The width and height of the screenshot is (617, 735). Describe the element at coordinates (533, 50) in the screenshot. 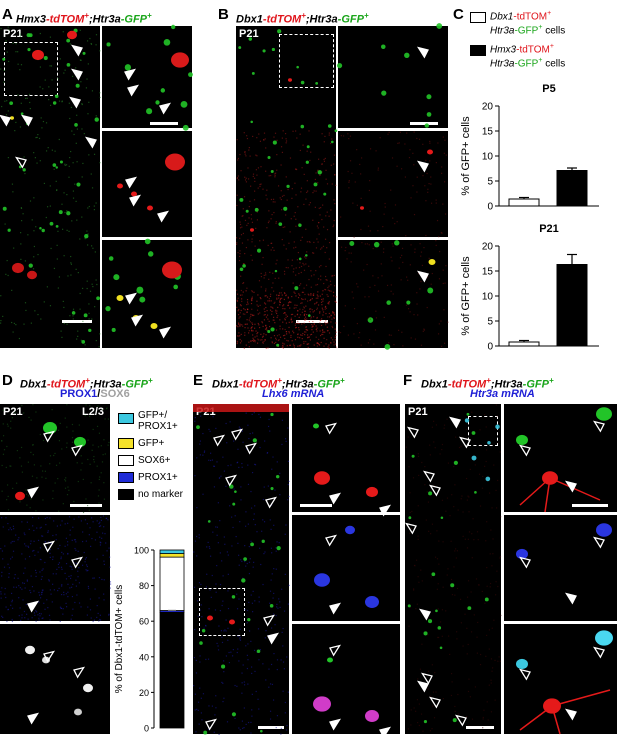

I see `legend-c-hmx3-reporter: -tdTOM` at that location.